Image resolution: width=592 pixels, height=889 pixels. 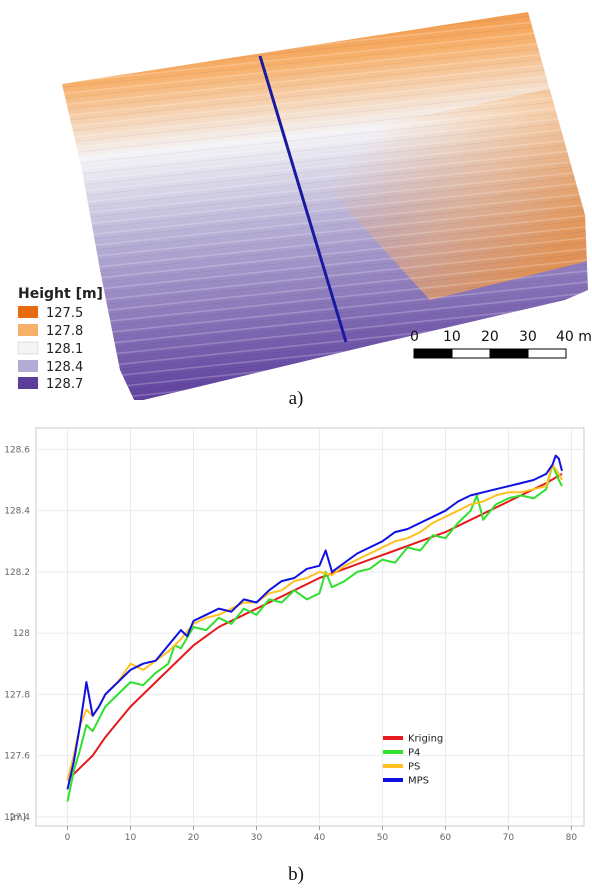 I want to click on x-tick-label: 10, so click(x=131, y=838).